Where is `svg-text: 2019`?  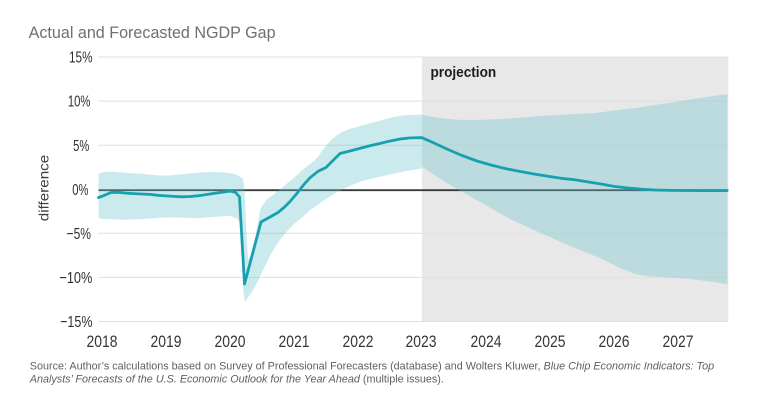
svg-text: 2019 is located at coordinates (165, 342).